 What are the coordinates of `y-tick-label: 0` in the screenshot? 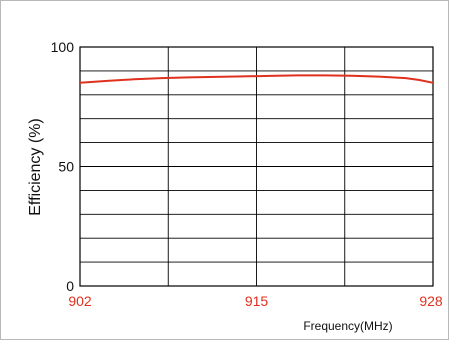 It's located at (70, 286).